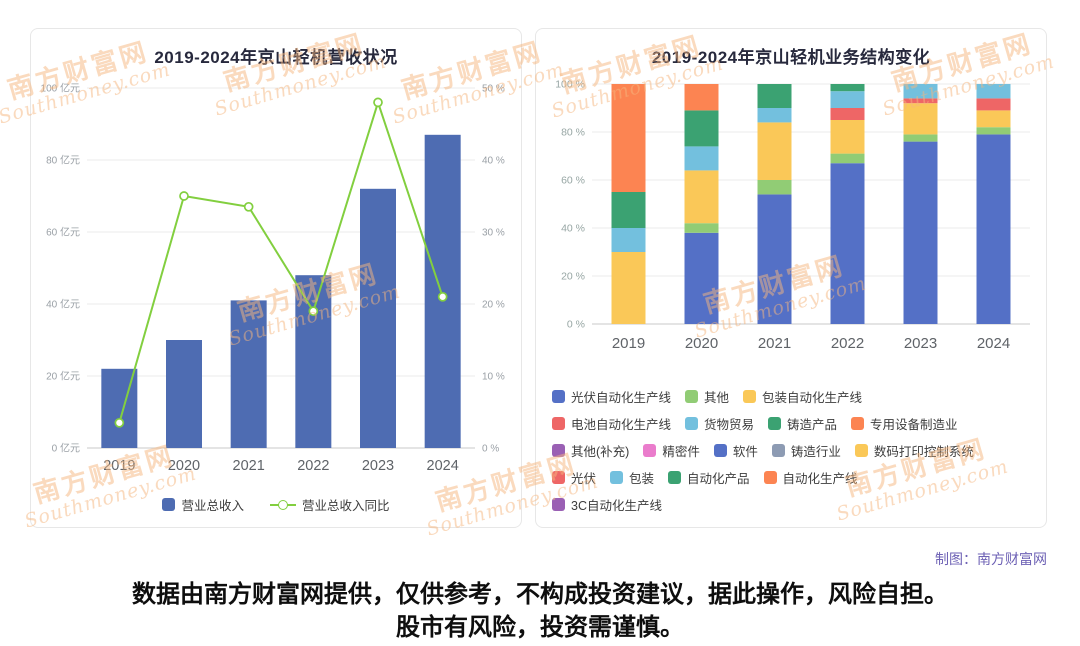 The height and width of the screenshot is (646, 1080). I want to click on legend-item: 铸造产品, so click(802, 423).